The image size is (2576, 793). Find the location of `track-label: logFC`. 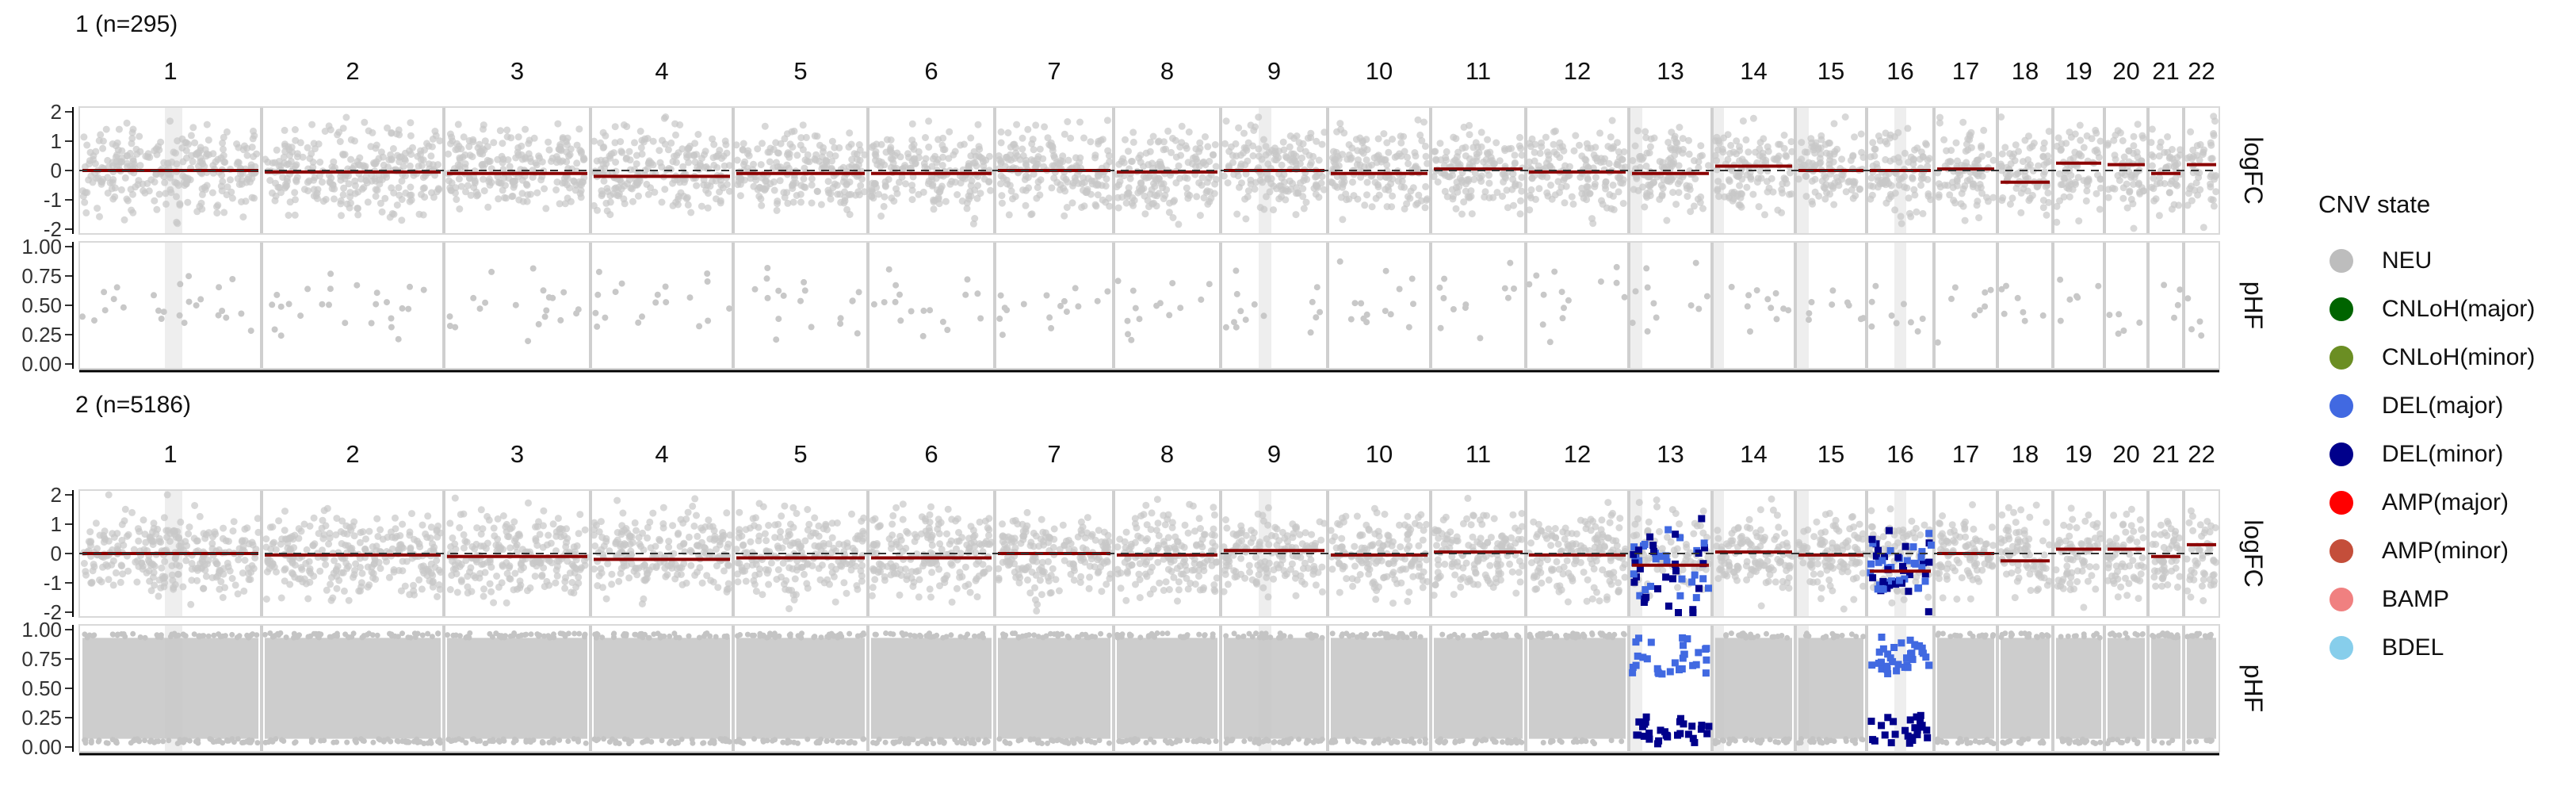

track-label: logFC is located at coordinates (2253, 170).